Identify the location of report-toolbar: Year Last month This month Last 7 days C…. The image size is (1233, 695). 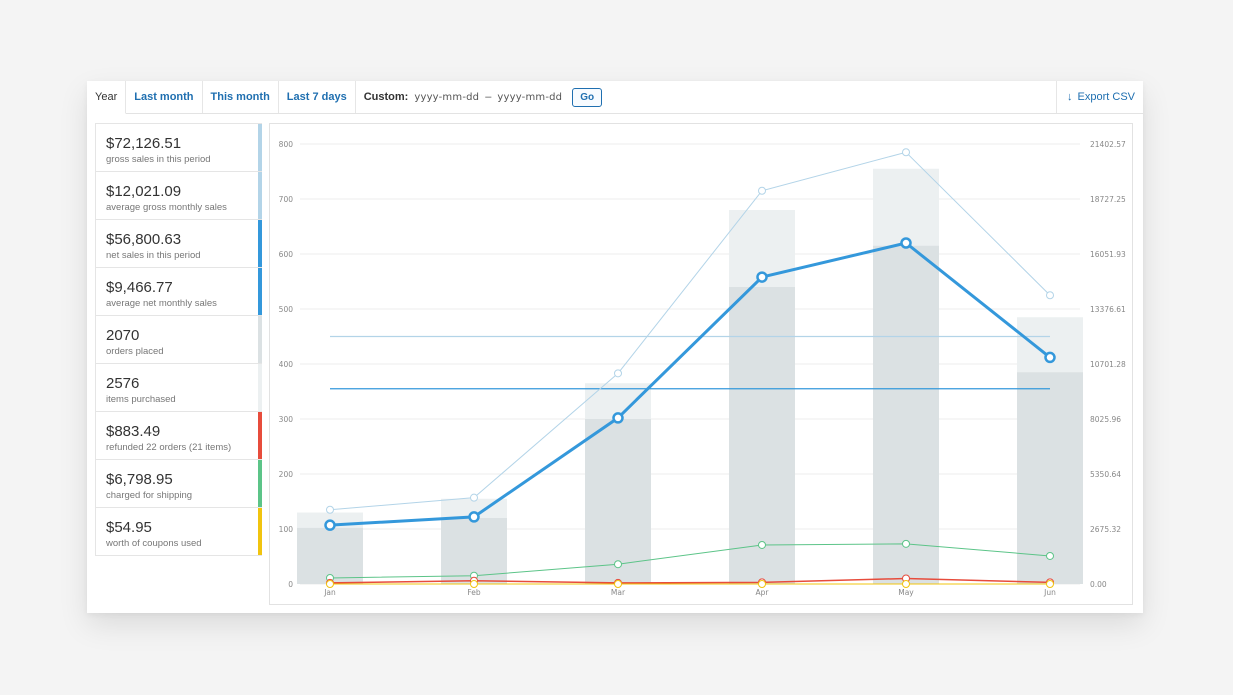
(615, 97).